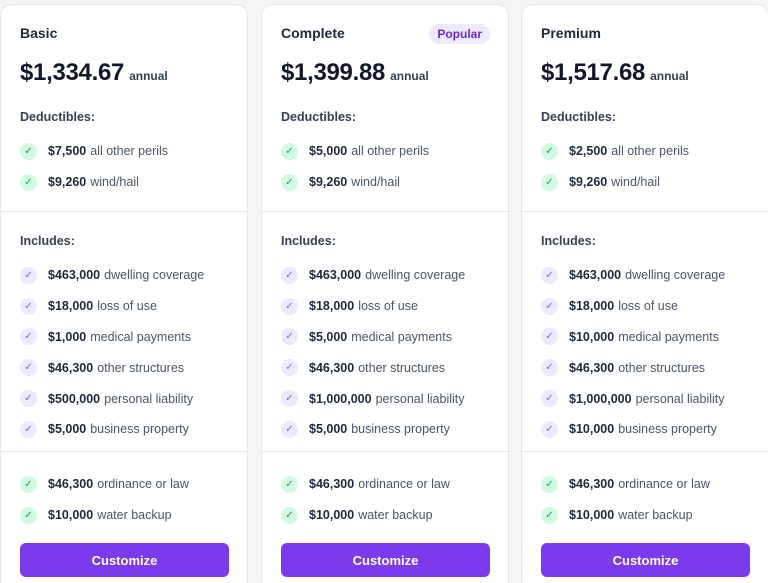  I want to click on plan-price: $1,517.68, so click(593, 72).